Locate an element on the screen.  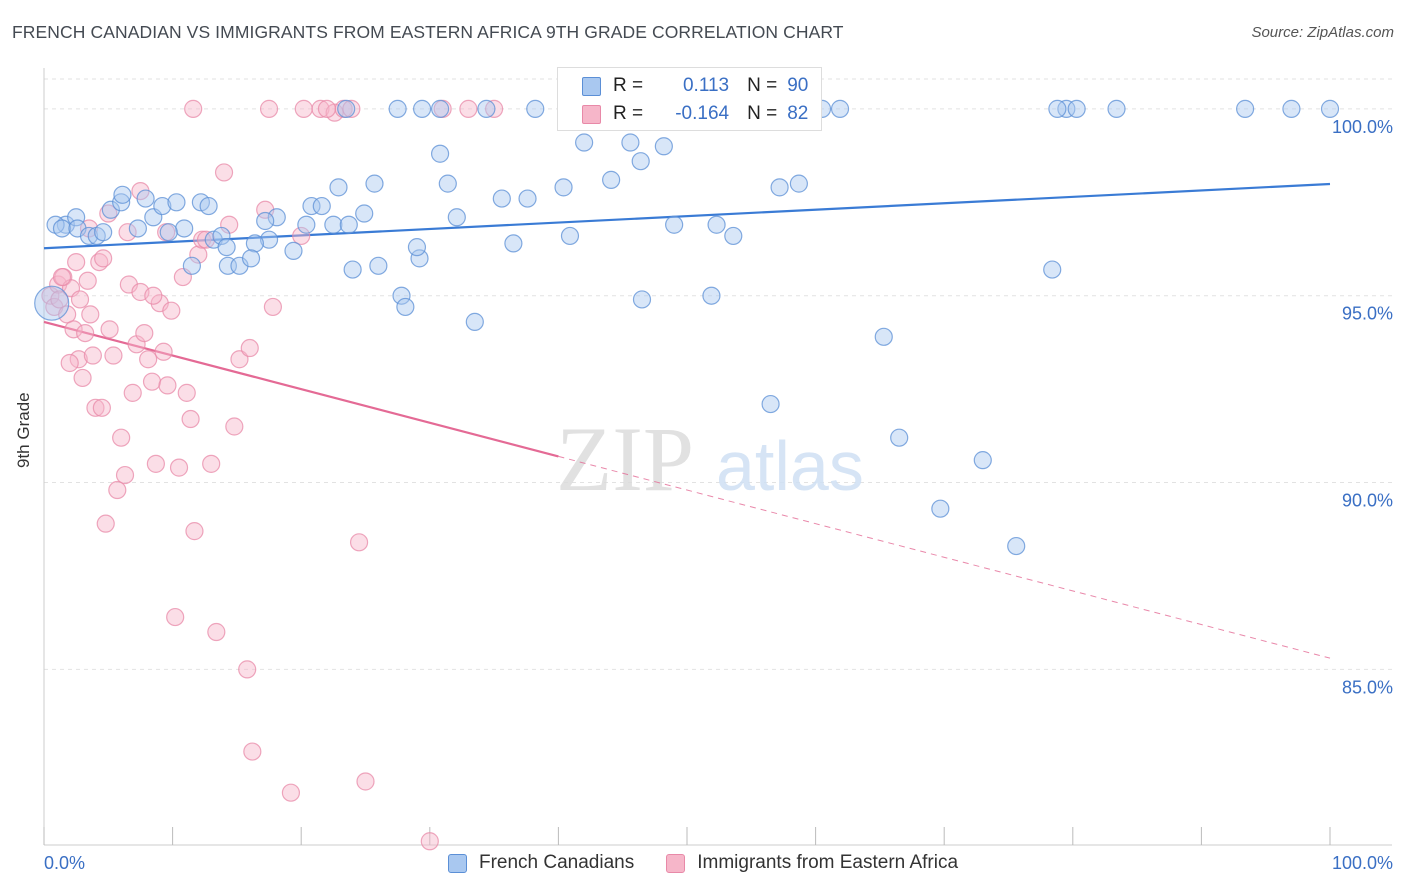
blue-swatch is located at coordinates (457, 863).